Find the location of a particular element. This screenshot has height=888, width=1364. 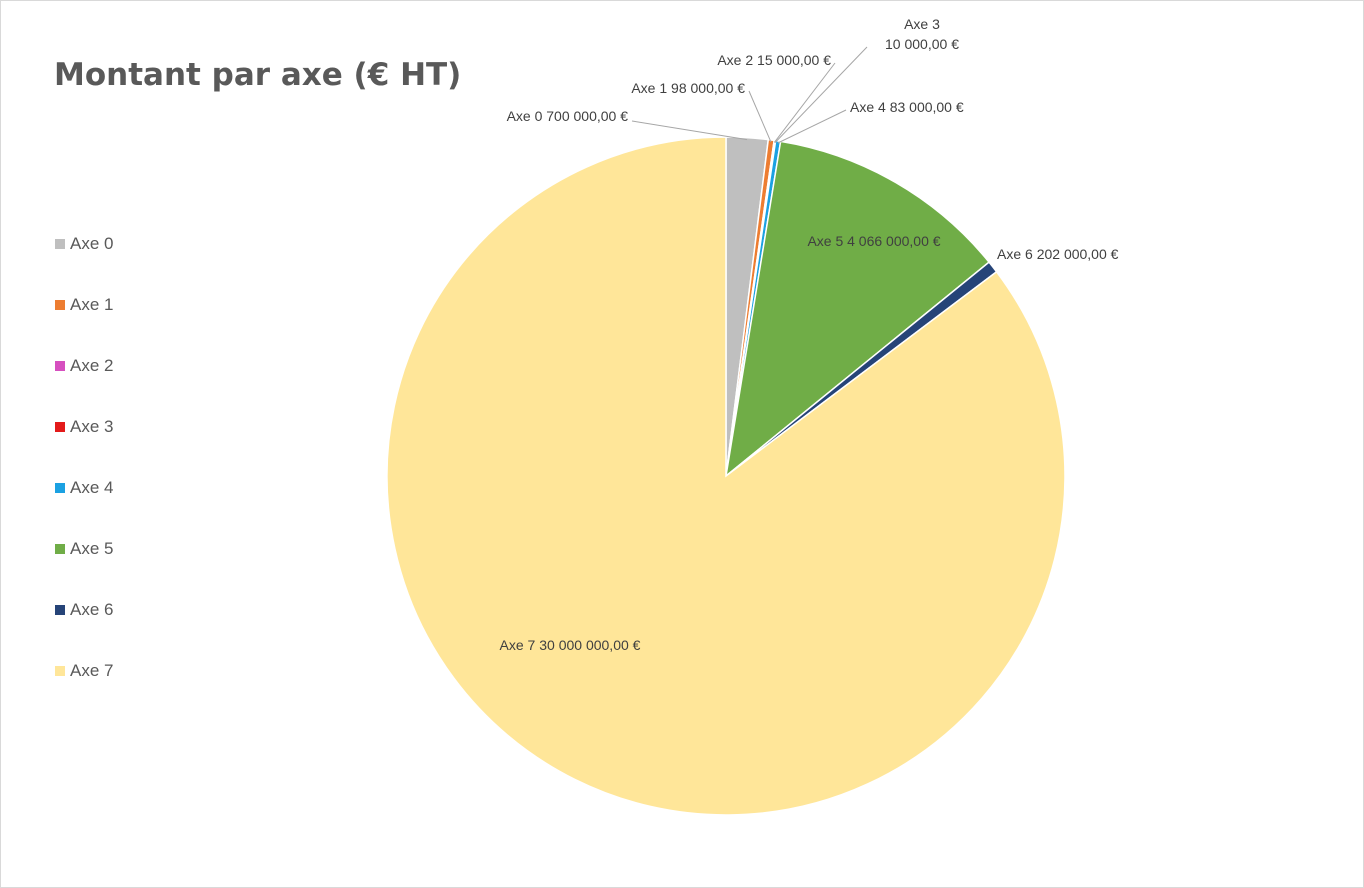

legend-item-axe-4: Axe 4 is located at coordinates (84, 488).